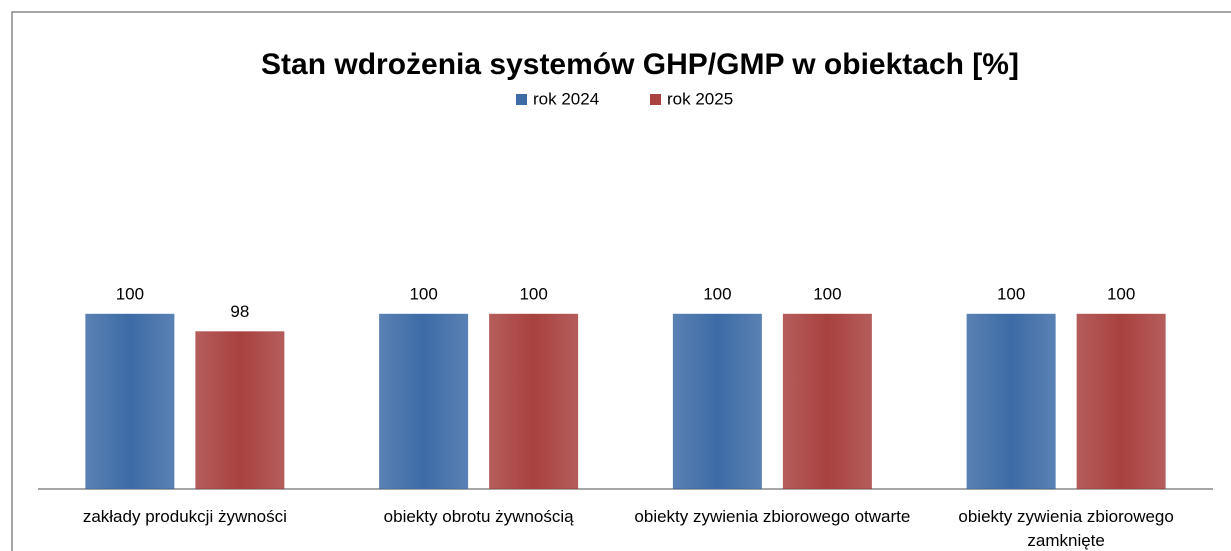 The height and width of the screenshot is (551, 1231). What do you see at coordinates (1066, 528) in the screenshot?
I see `x-tick-label: obiekty zywienia zbiorowego zamknięte` at bounding box center [1066, 528].